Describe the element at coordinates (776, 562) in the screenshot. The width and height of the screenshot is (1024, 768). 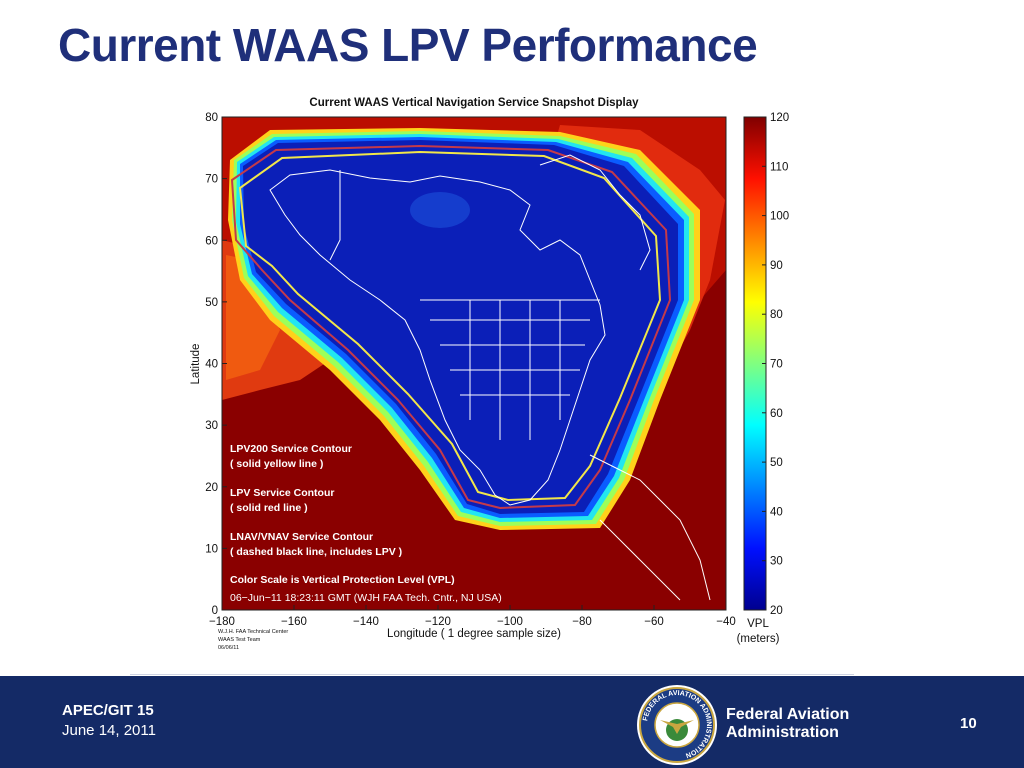
I see `colorbar-tick-label: 30` at that location.